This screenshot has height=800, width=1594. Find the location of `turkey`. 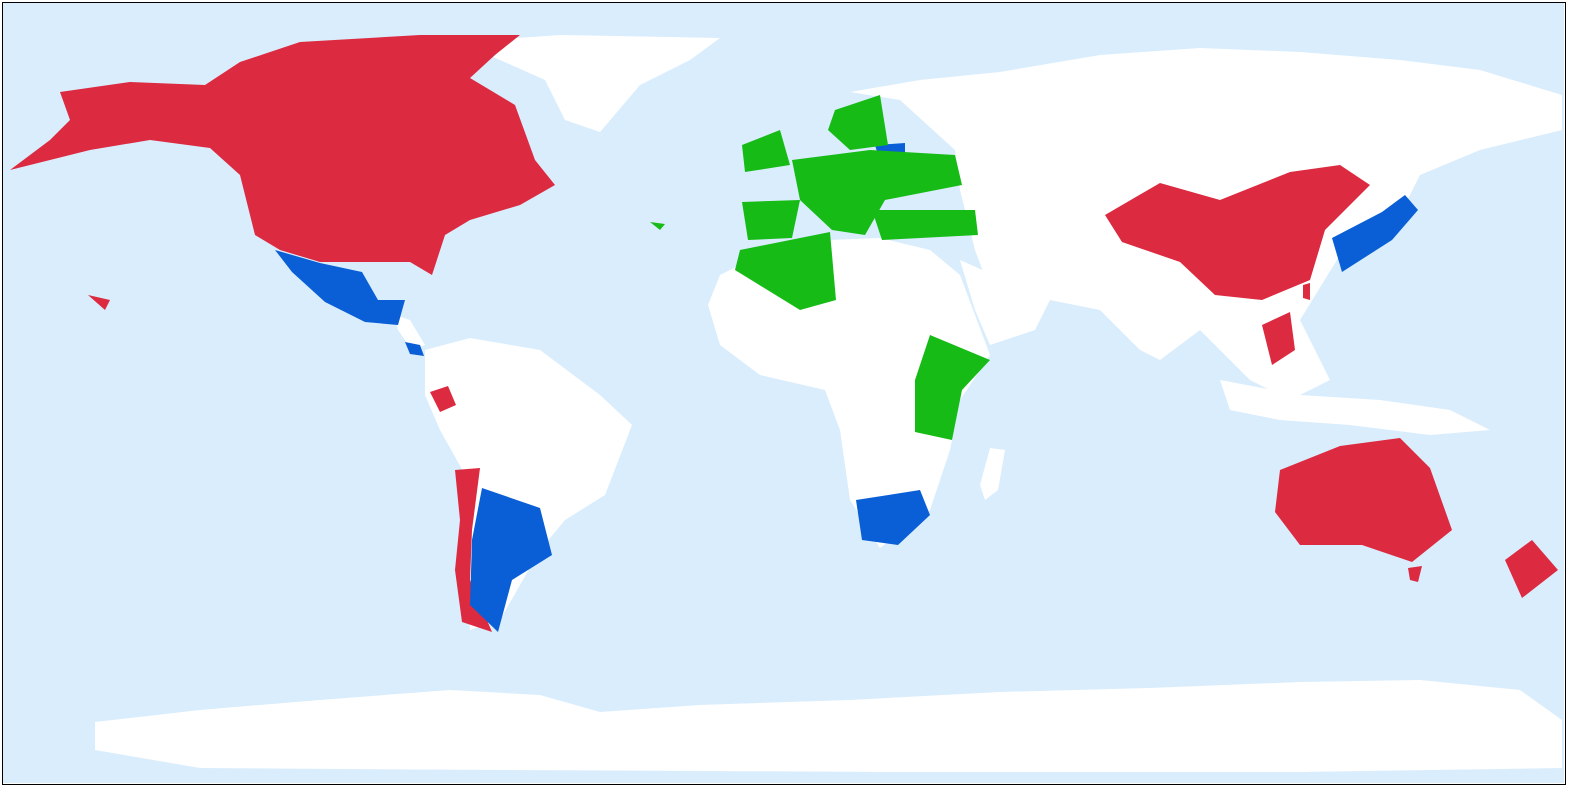

turkey is located at coordinates (925, 225).